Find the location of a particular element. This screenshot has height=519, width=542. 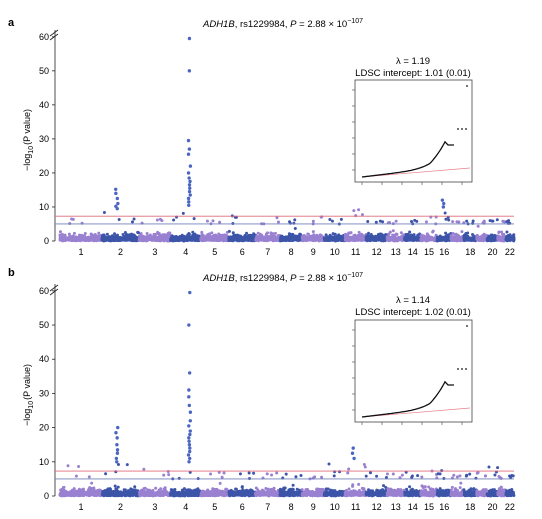

x-tick-label: 4 is located at coordinates (185, 252).